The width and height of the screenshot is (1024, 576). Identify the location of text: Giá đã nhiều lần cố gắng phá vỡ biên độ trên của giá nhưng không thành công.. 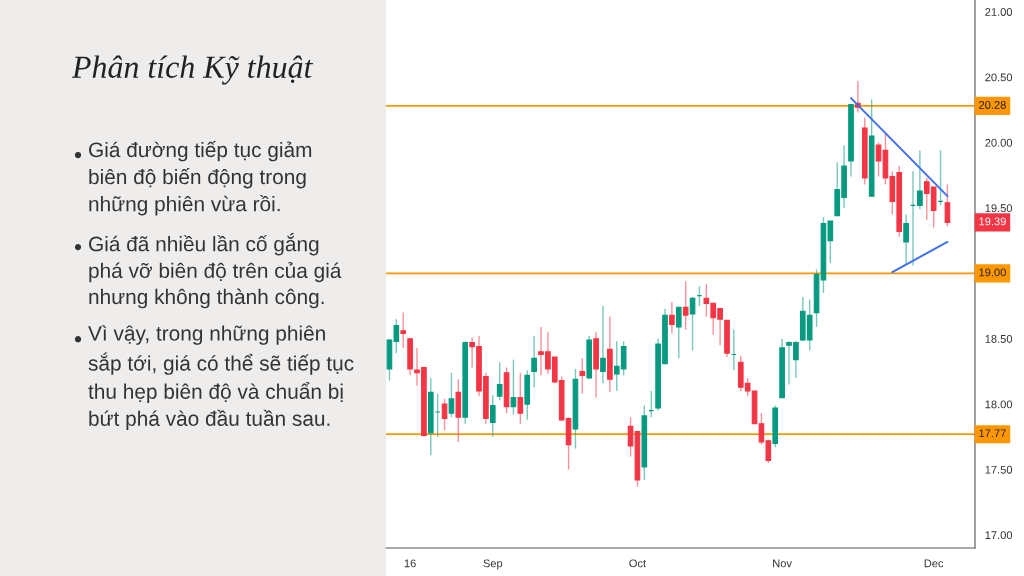
(215, 271).